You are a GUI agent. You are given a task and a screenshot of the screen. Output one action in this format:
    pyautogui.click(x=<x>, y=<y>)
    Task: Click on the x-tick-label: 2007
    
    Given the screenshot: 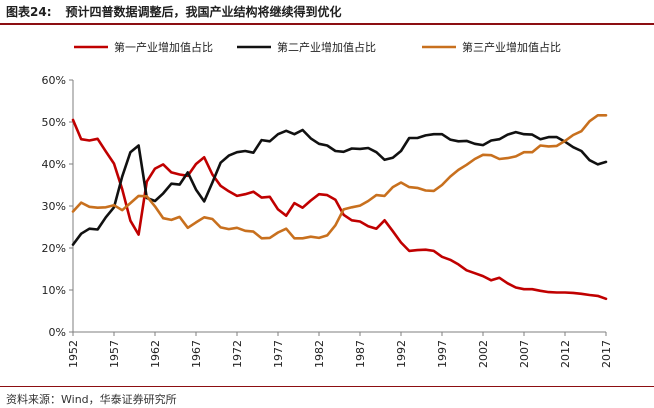 What is the action you would take?
    pyautogui.click(x=524, y=354)
    